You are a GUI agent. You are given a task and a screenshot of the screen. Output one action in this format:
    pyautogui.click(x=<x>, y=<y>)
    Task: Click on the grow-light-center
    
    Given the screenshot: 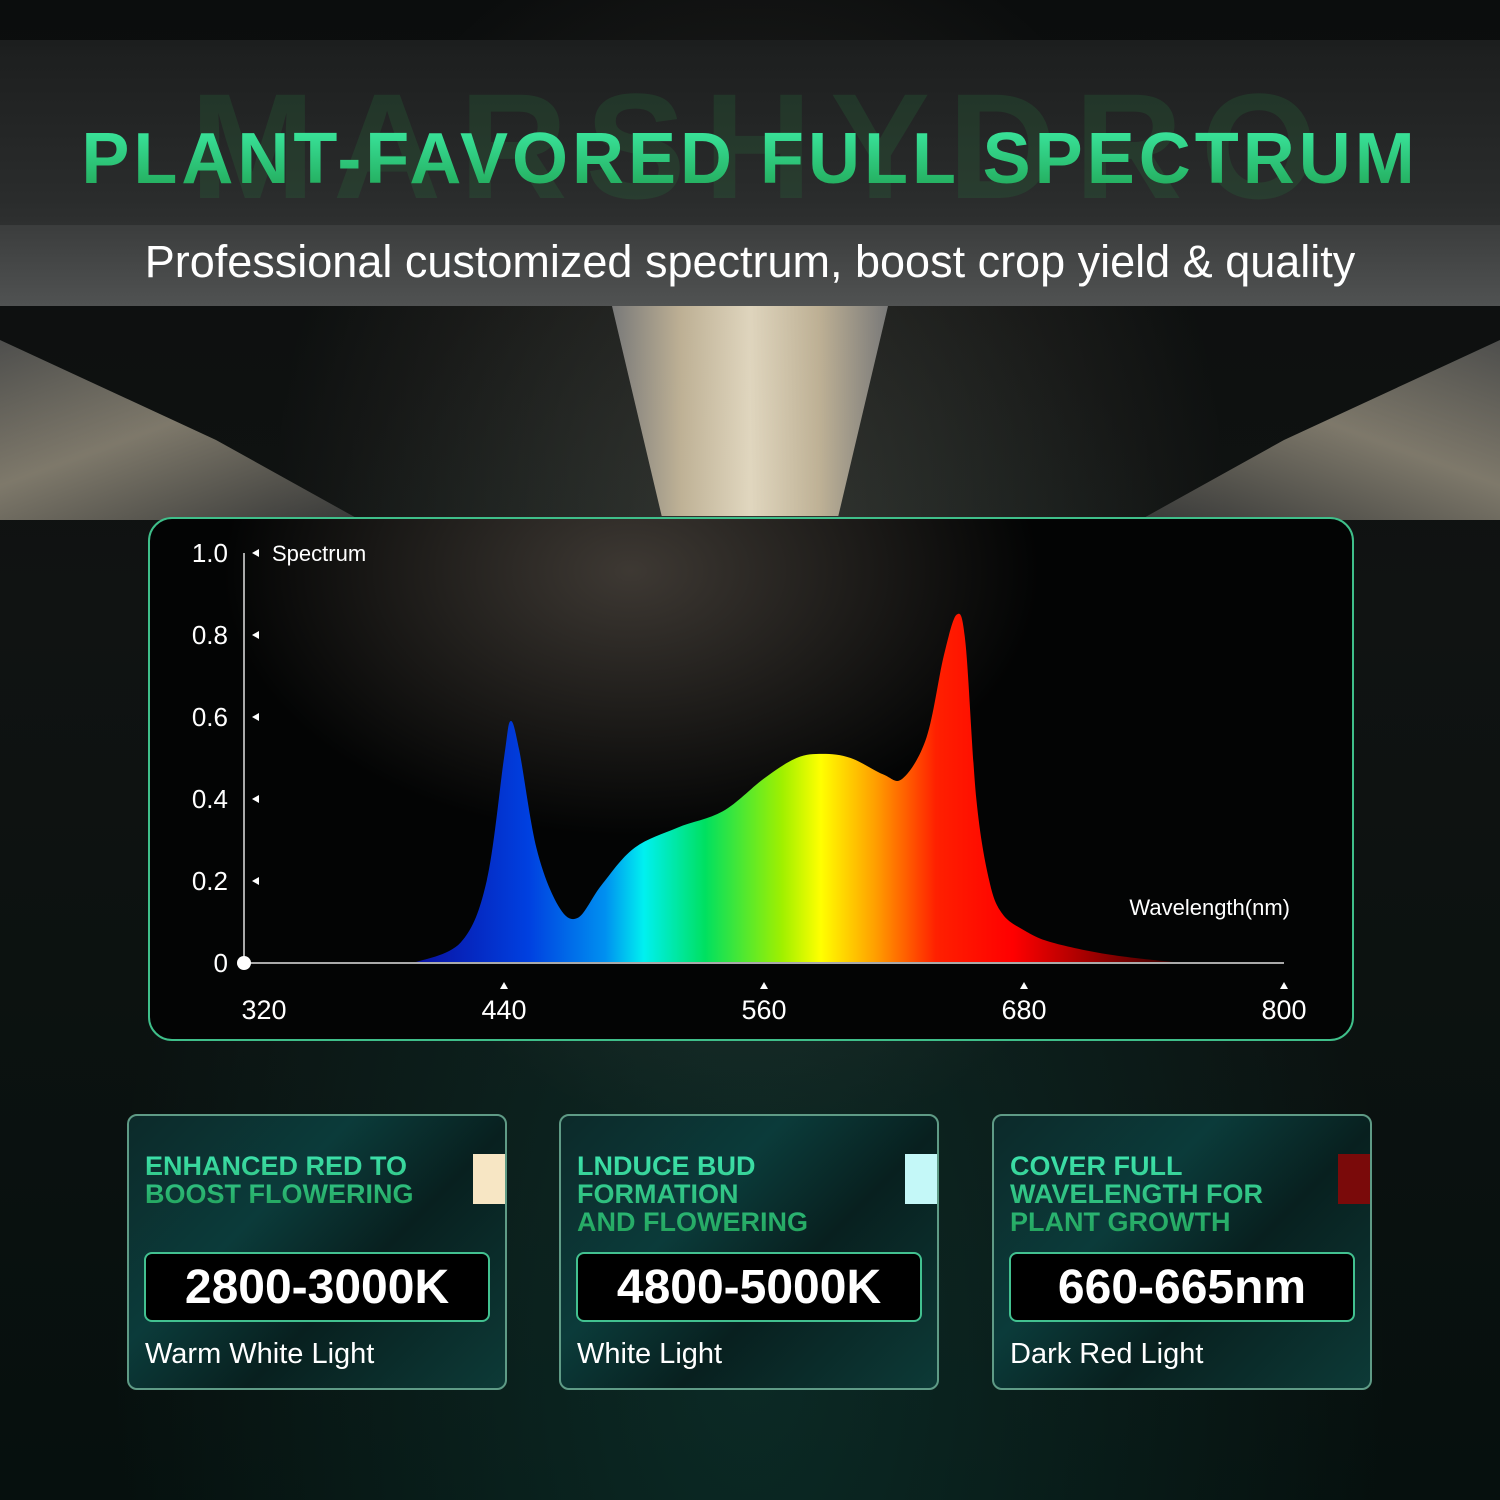 What is the action you would take?
    pyautogui.click(x=750, y=411)
    